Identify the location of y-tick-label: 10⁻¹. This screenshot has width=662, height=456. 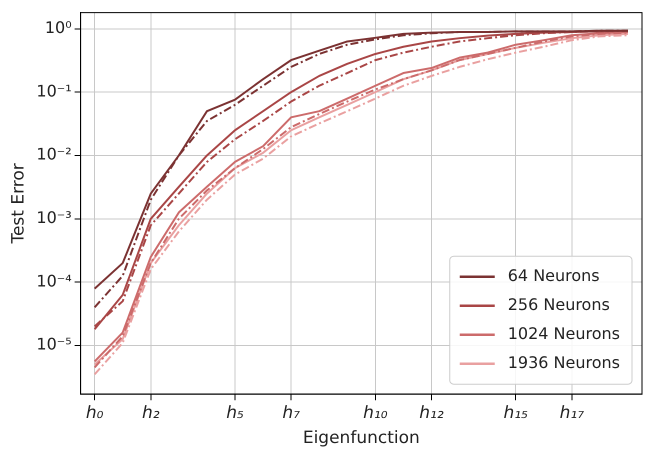
(54, 90).